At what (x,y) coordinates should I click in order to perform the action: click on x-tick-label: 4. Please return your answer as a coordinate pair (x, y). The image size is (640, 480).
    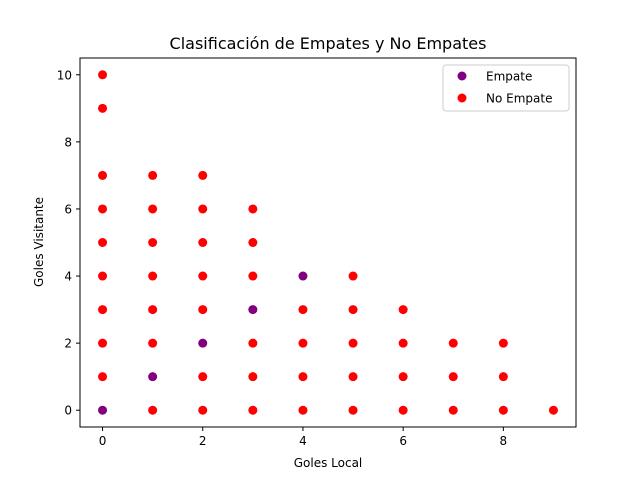
    Looking at the image, I should click on (303, 441).